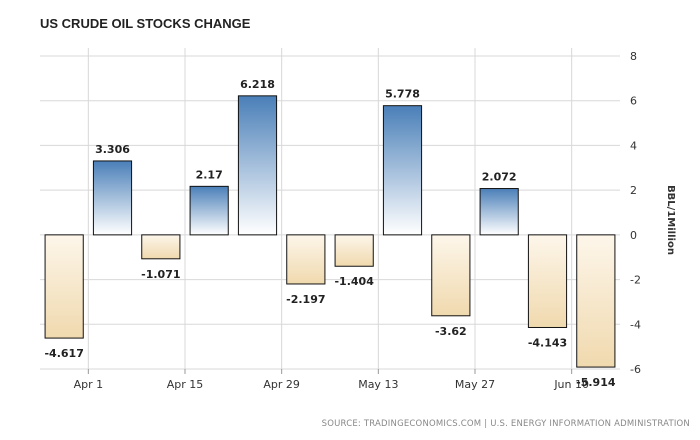  What do you see at coordinates (475, 384) in the screenshot?
I see `x-tick-label: May 27` at bounding box center [475, 384].